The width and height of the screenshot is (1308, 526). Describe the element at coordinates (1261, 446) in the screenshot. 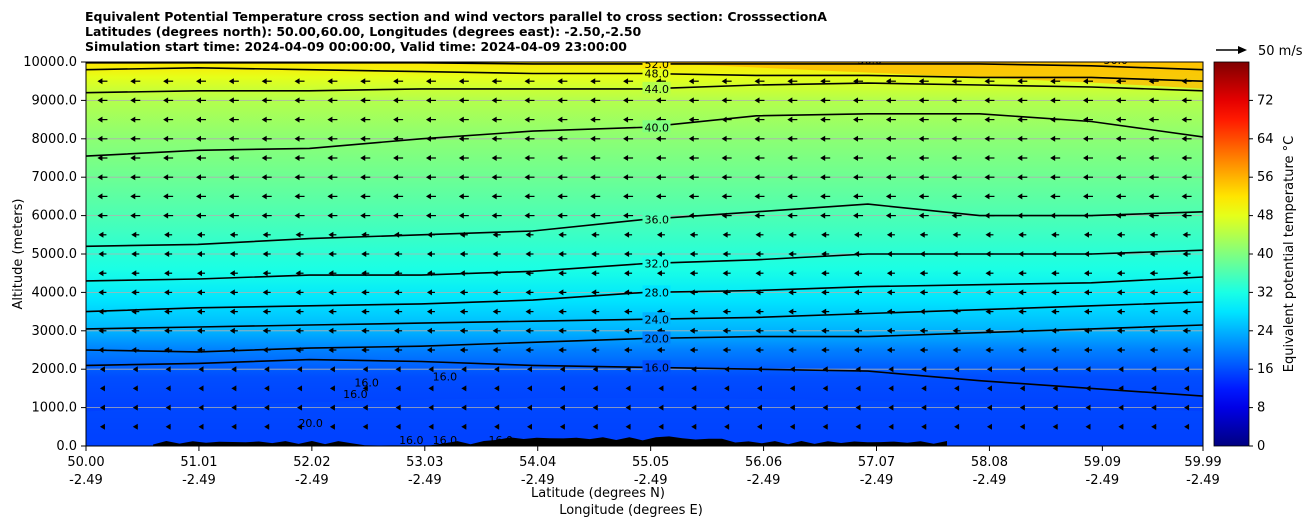

I see `colorbar-tick-label: 0` at that location.